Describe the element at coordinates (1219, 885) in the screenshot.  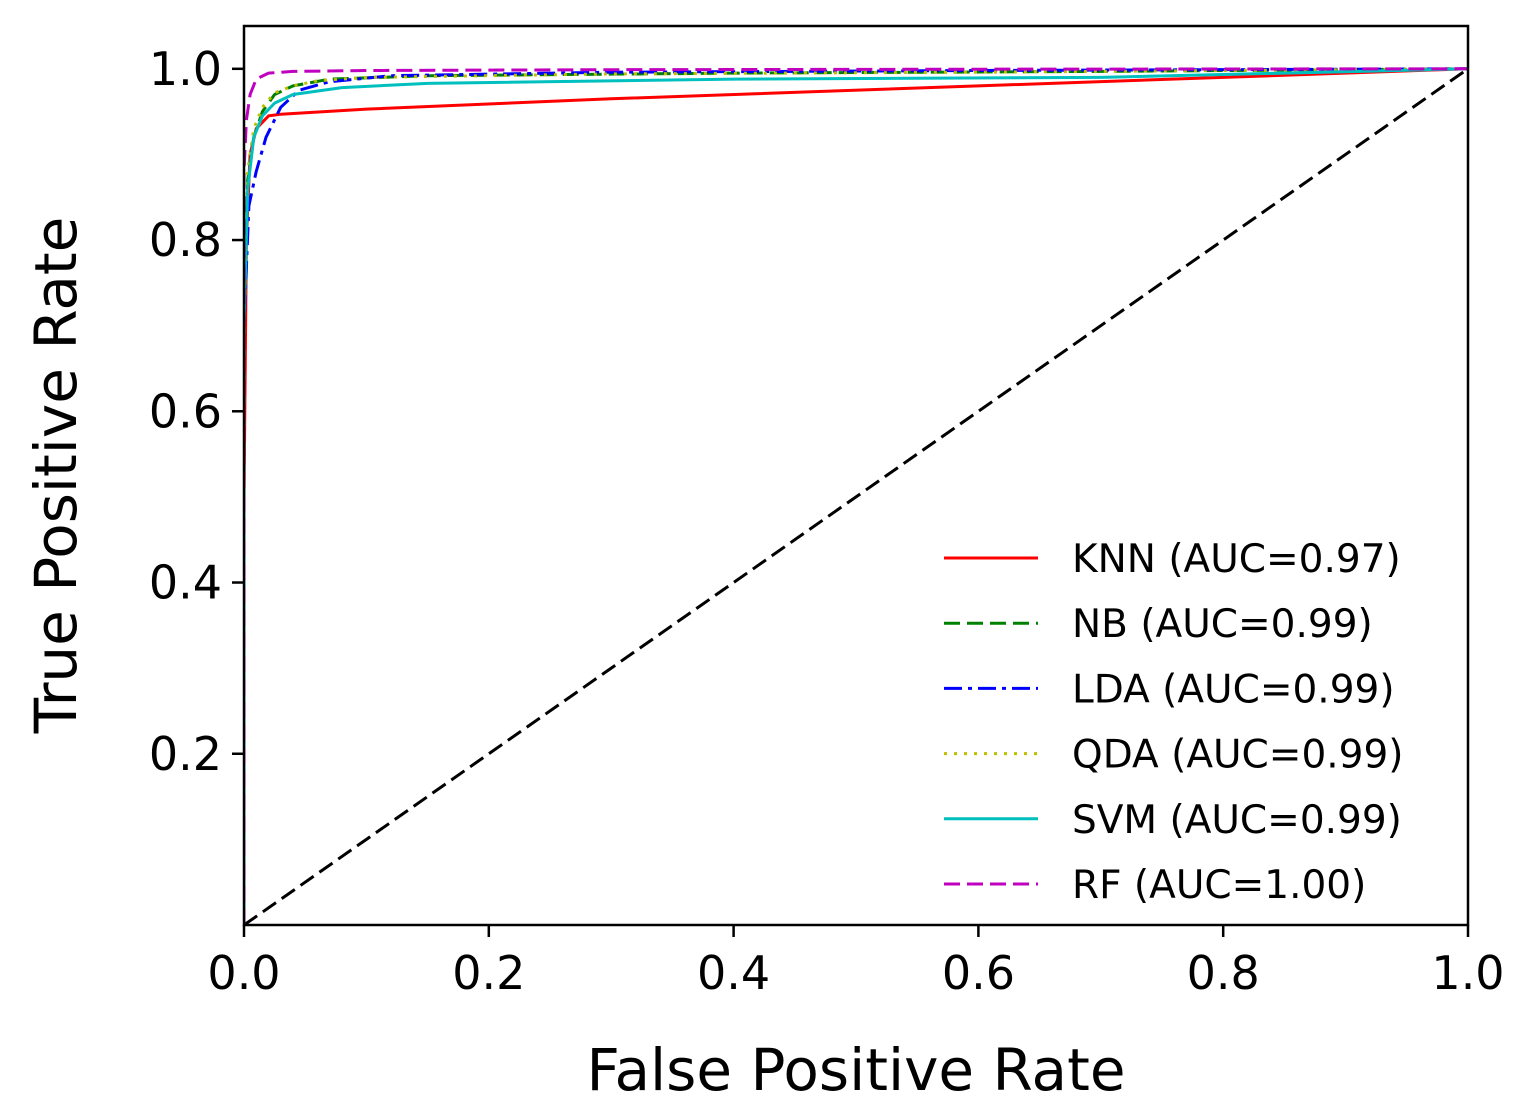
I see `legend-label: RF (AUC=1.00)` at that location.